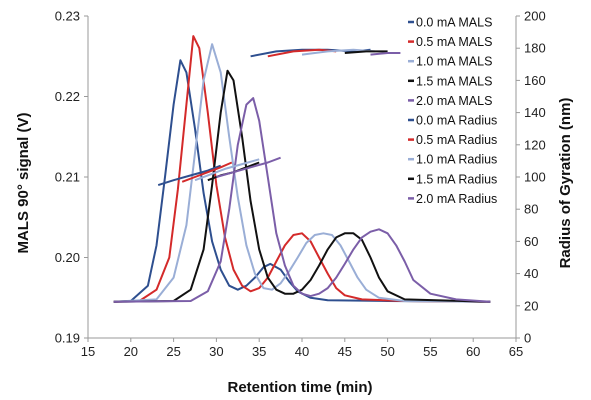 The image size is (591, 400). Describe the element at coordinates (531, 209) in the screenshot. I see `y2-tick-label: 80` at that location.